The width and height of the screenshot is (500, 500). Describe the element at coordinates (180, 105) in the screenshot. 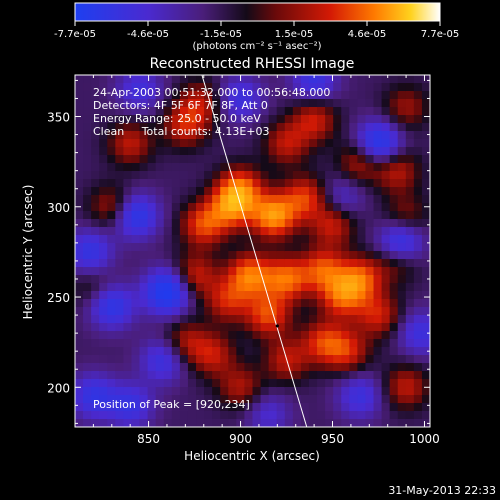

I see `annotation-detectors: Detectors: 4F 5F 6F 7F 8F, Att 0` at that location.